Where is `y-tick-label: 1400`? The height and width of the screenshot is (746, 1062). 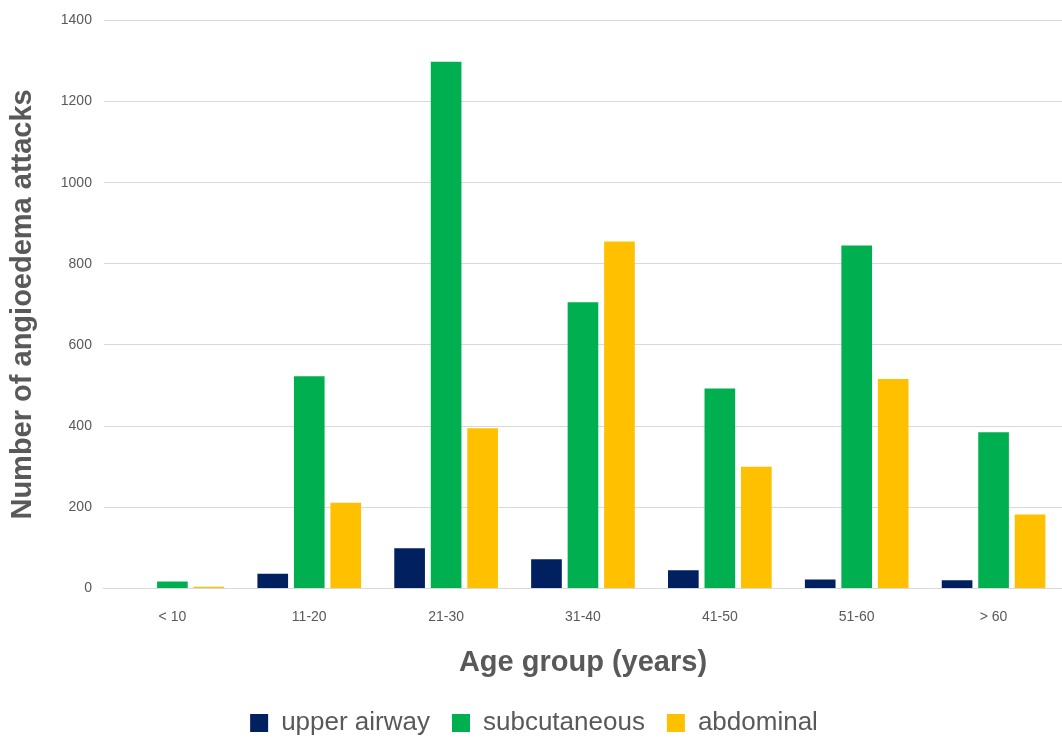
y-tick-label: 1400 is located at coordinates (76, 19).